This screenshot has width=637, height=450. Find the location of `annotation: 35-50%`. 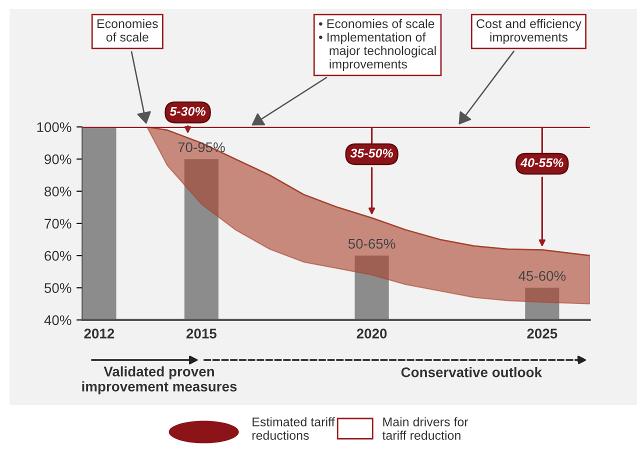

annotation: 35-50% is located at coordinates (371, 153).